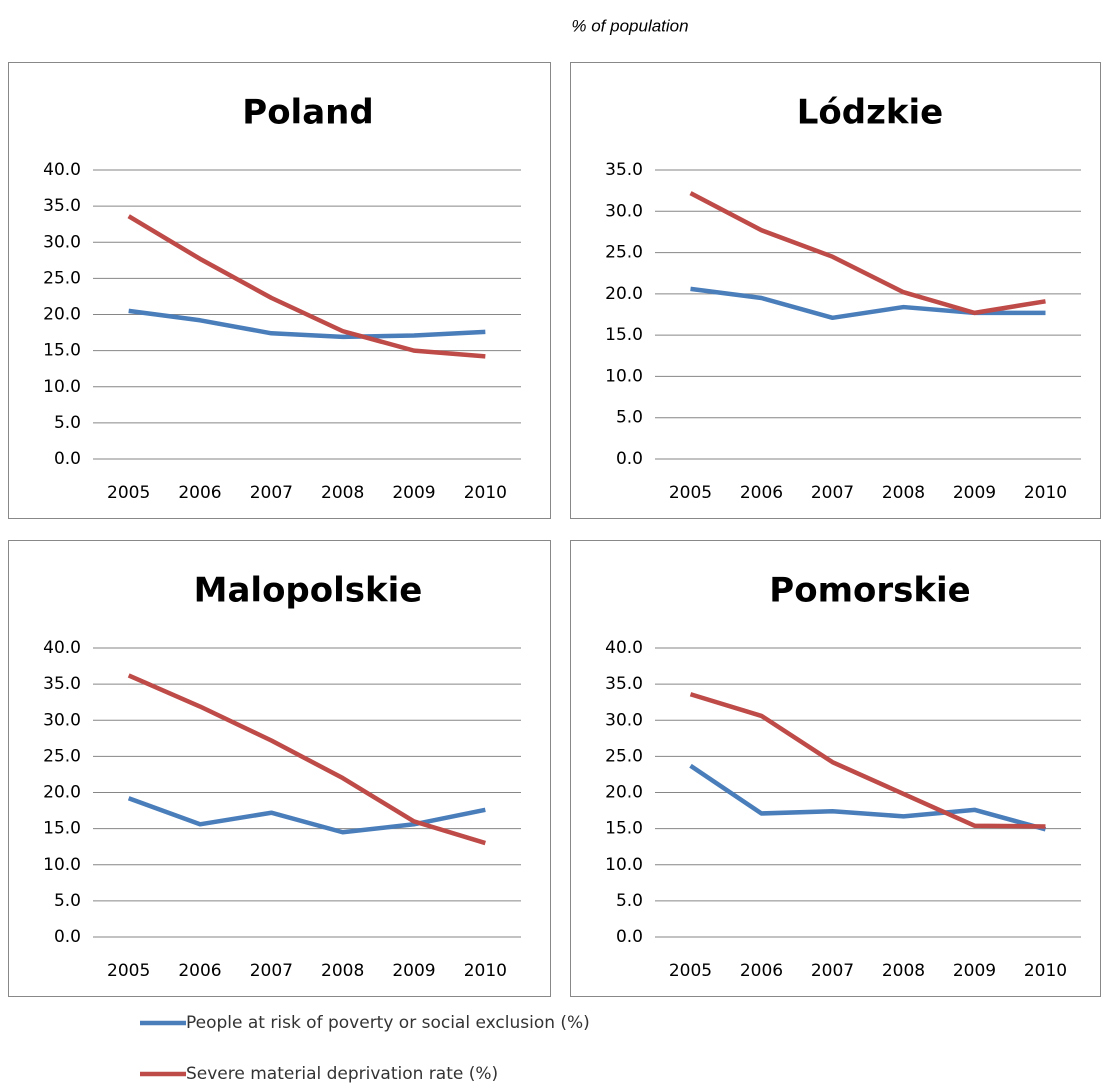 The height and width of the screenshot is (1089, 1101). Describe the element at coordinates (870, 113) in the screenshot. I see `chart-title: Lódzkie` at that location.